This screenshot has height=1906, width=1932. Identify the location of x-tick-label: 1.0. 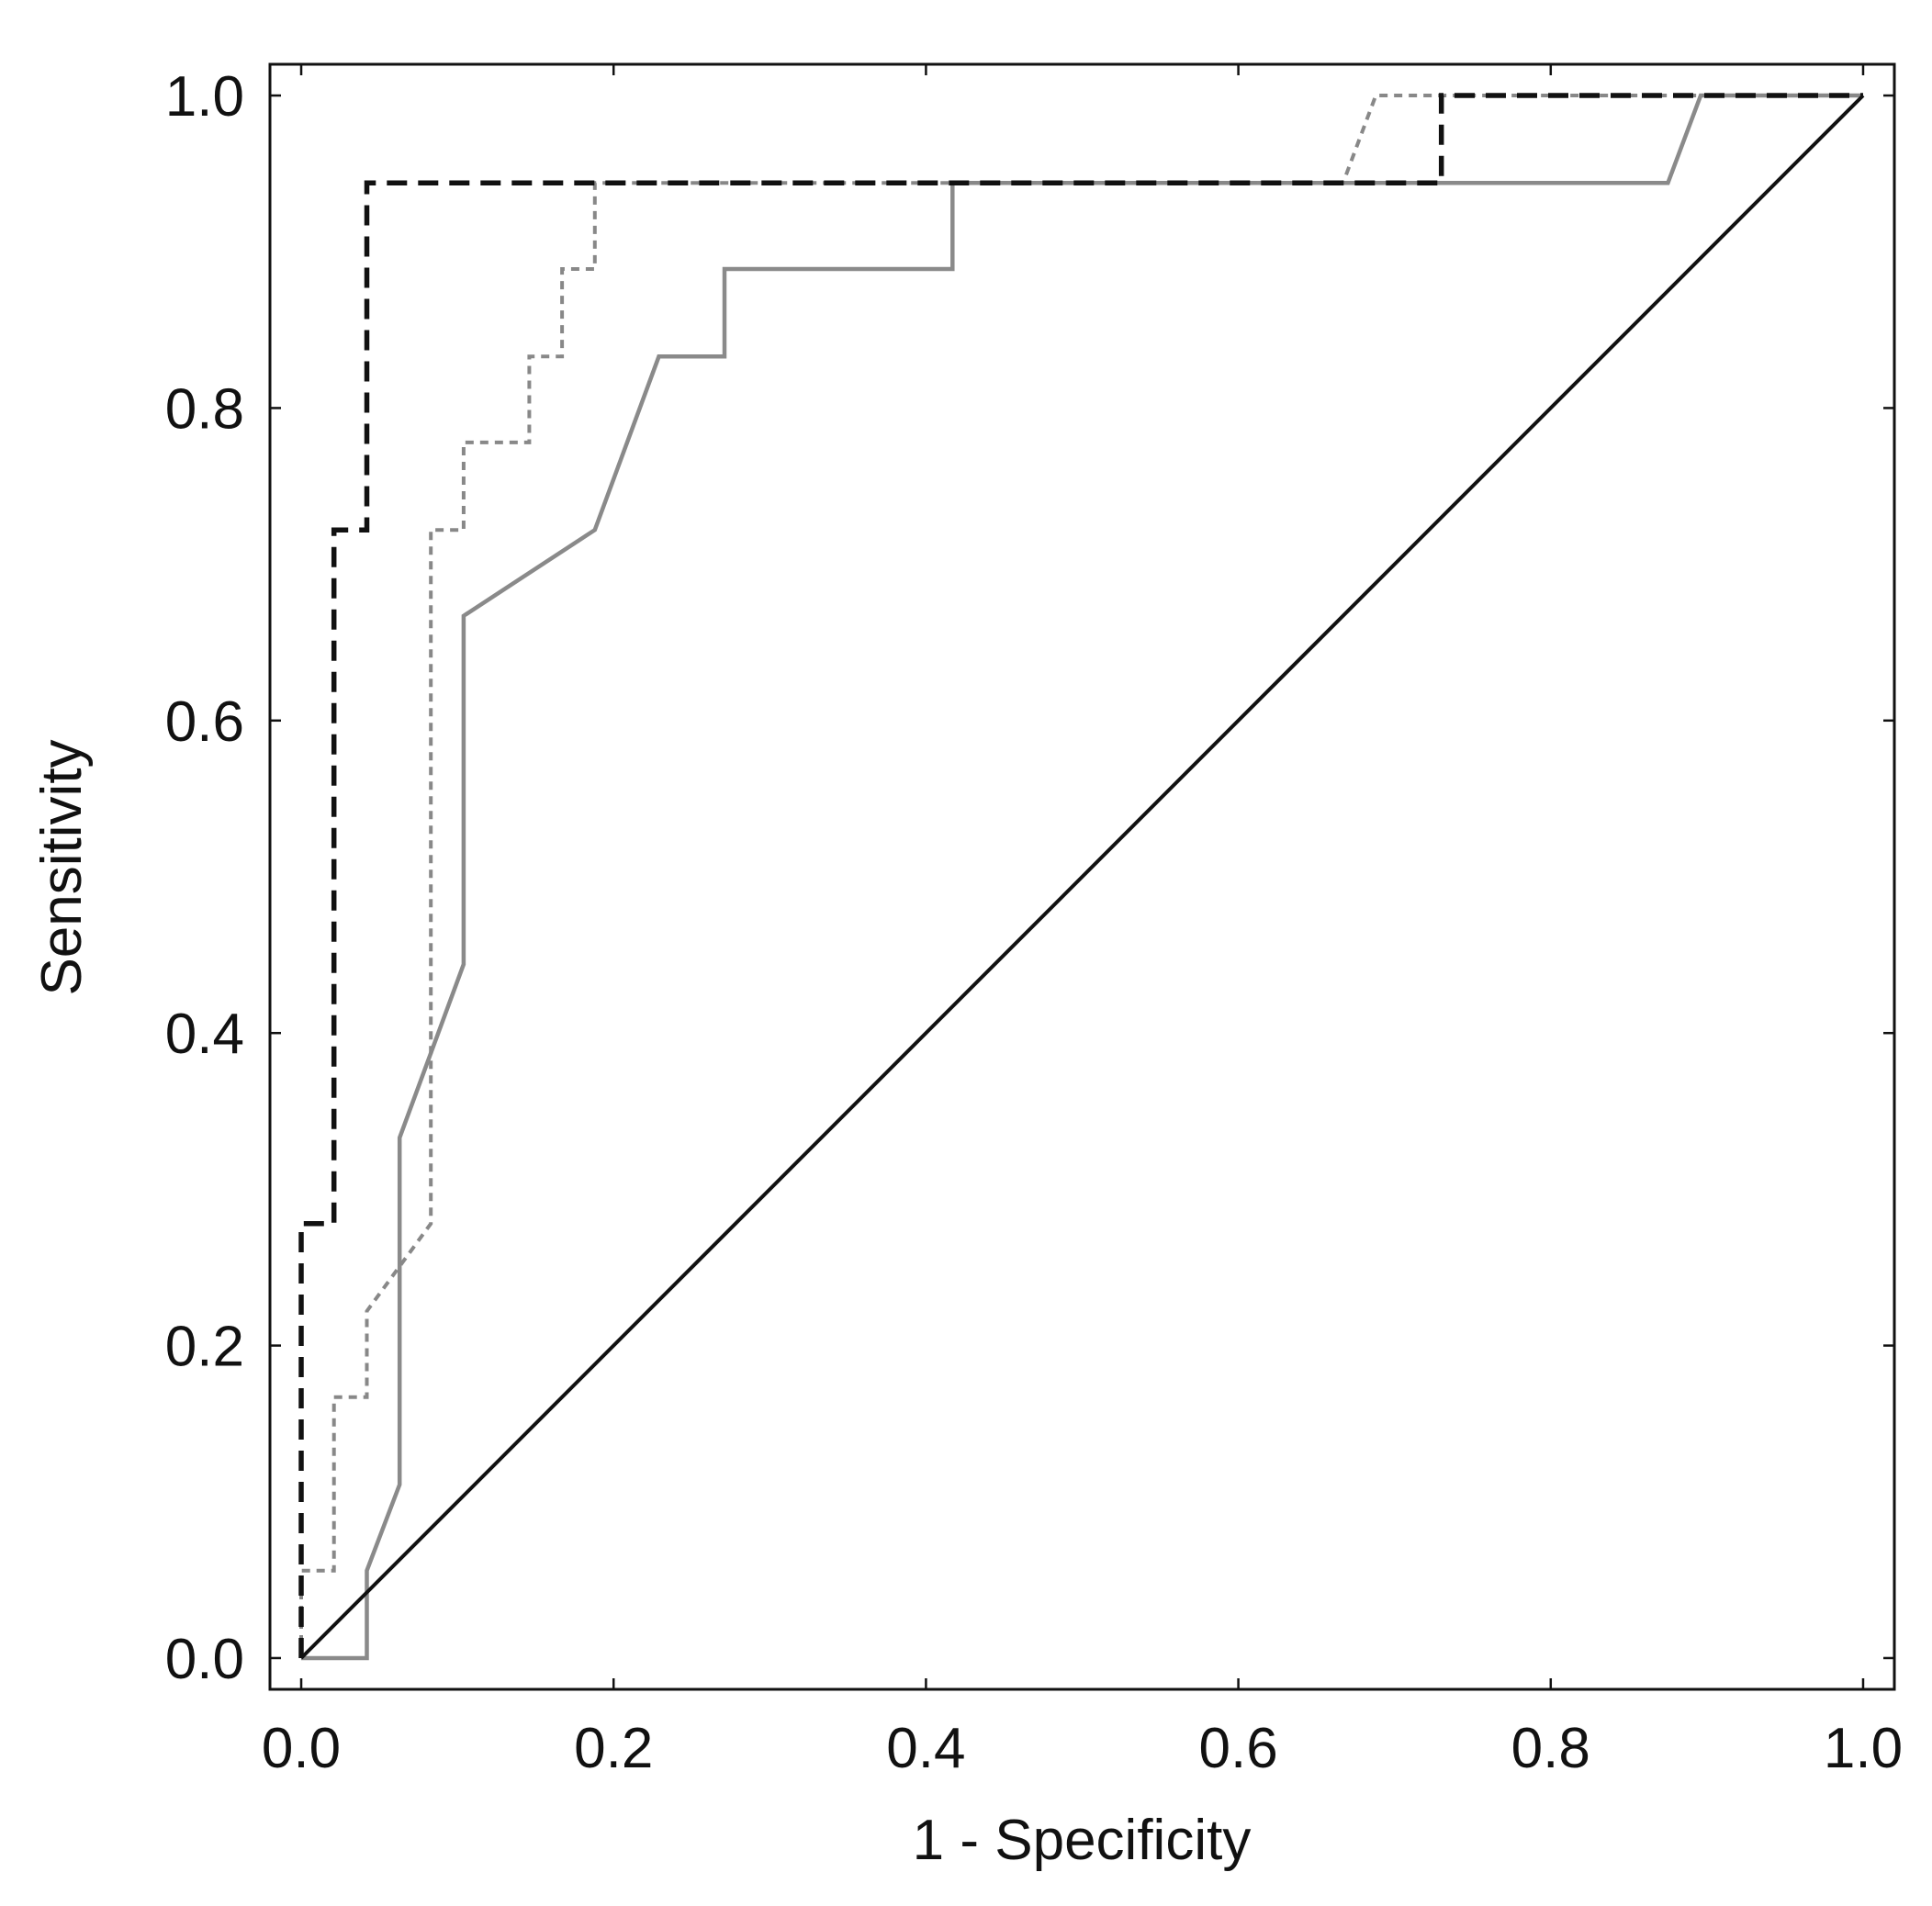
(1863, 1748).